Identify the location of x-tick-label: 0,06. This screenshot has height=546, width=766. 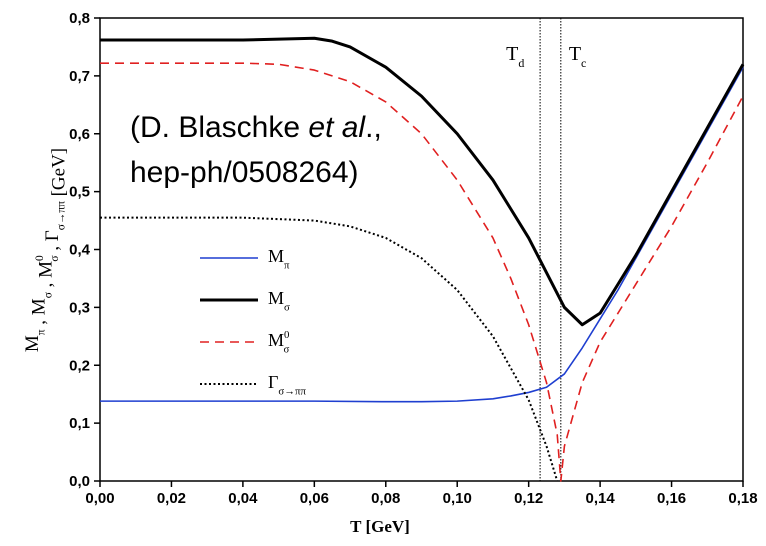
(314, 498).